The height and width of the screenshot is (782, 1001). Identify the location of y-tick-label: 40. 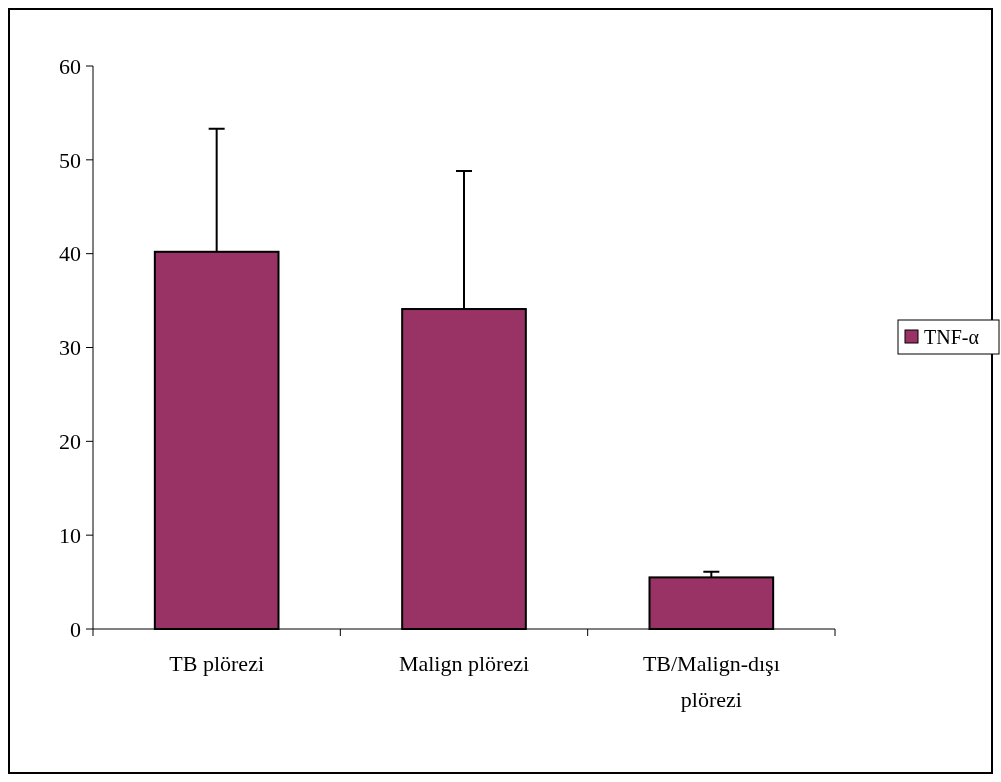
(70, 254).